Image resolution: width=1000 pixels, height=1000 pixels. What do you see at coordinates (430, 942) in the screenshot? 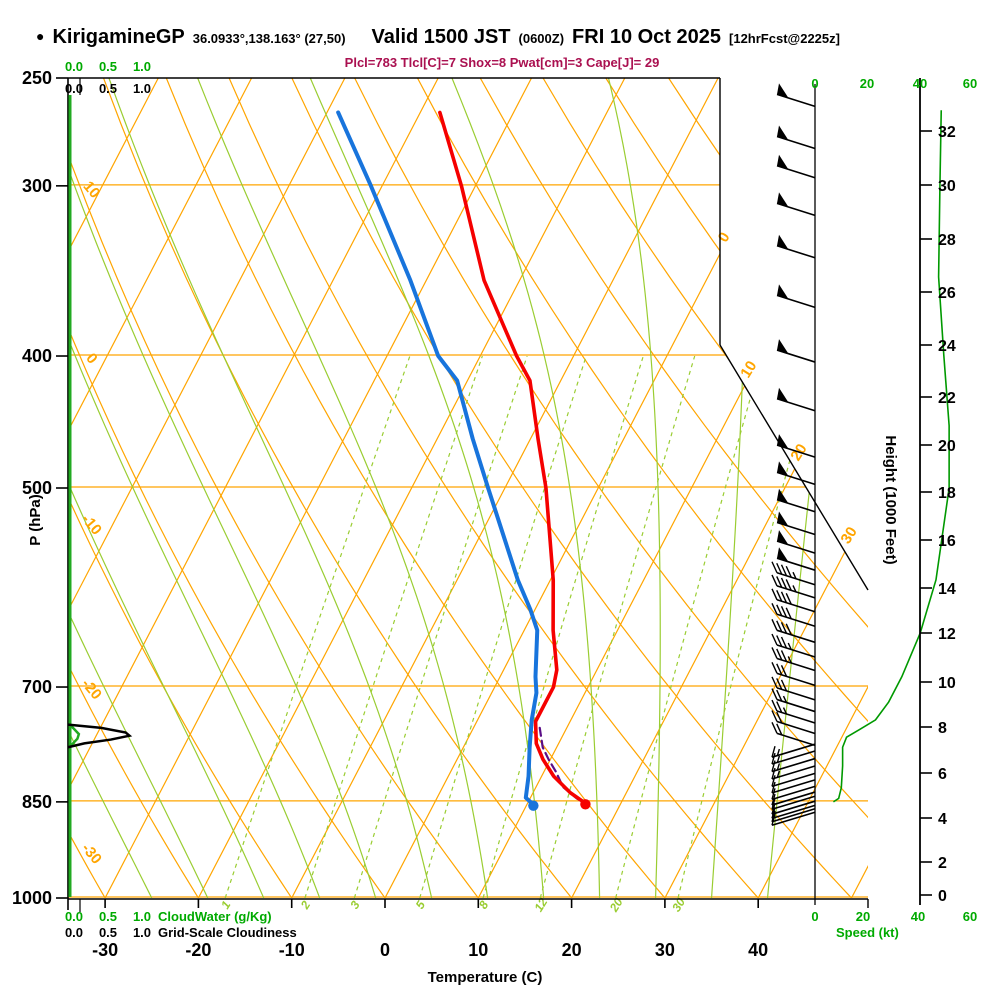
I see `temperature-axis: -30 -20 -10 0 10 20 30 40 Temperature (C)` at bounding box center [430, 942].